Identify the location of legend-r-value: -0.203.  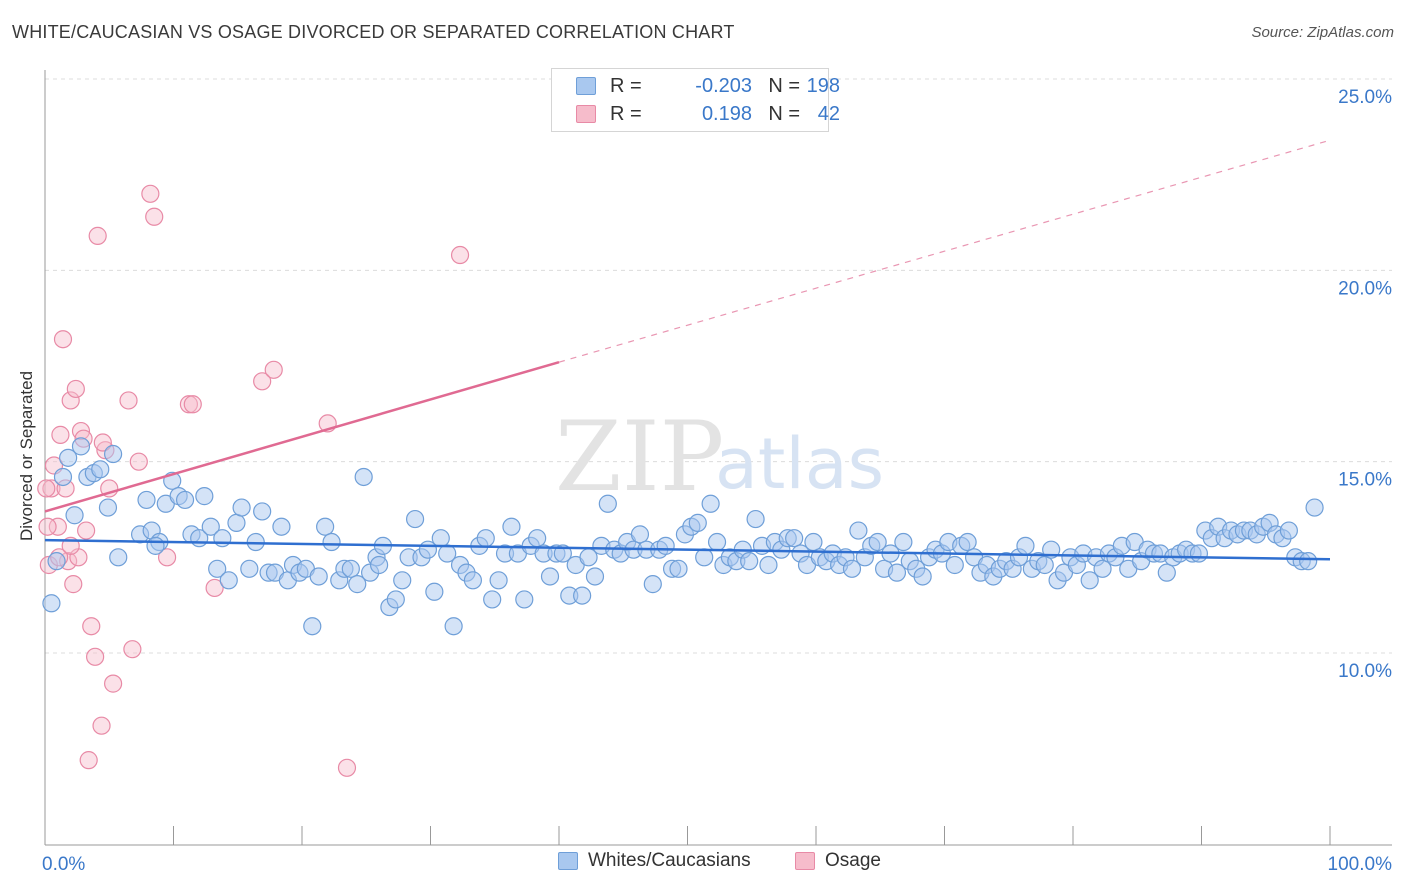
(723, 85).